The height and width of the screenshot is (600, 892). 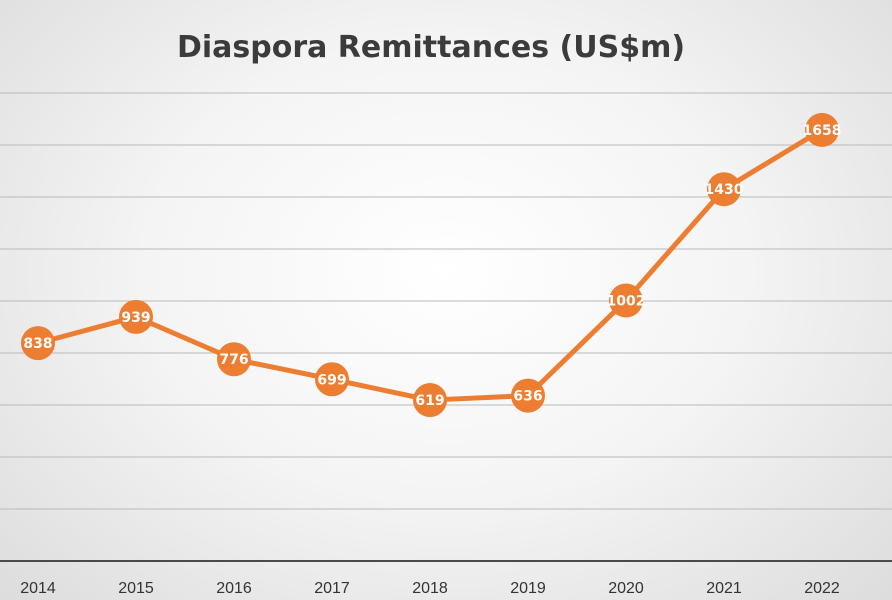 What do you see at coordinates (724, 588) in the screenshot?
I see `x-tick-label-2021: 2021` at bounding box center [724, 588].